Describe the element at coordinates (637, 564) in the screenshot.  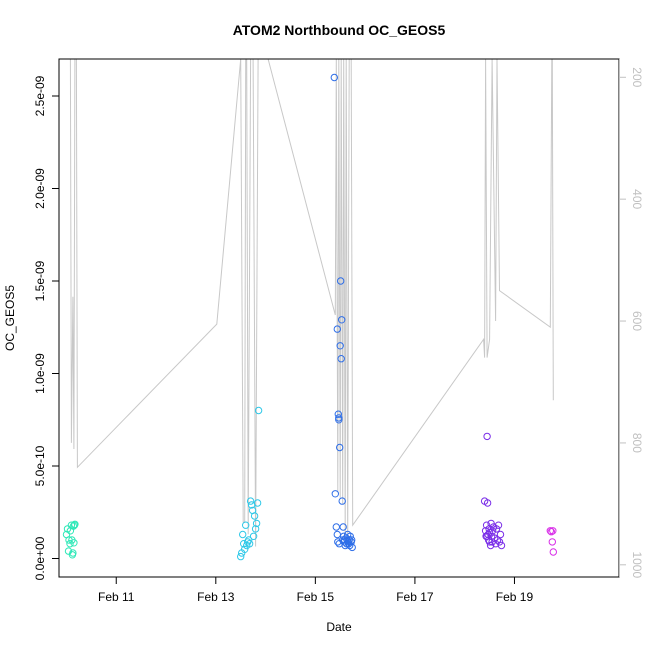
I see `y2-tick-label: 1000` at that location.